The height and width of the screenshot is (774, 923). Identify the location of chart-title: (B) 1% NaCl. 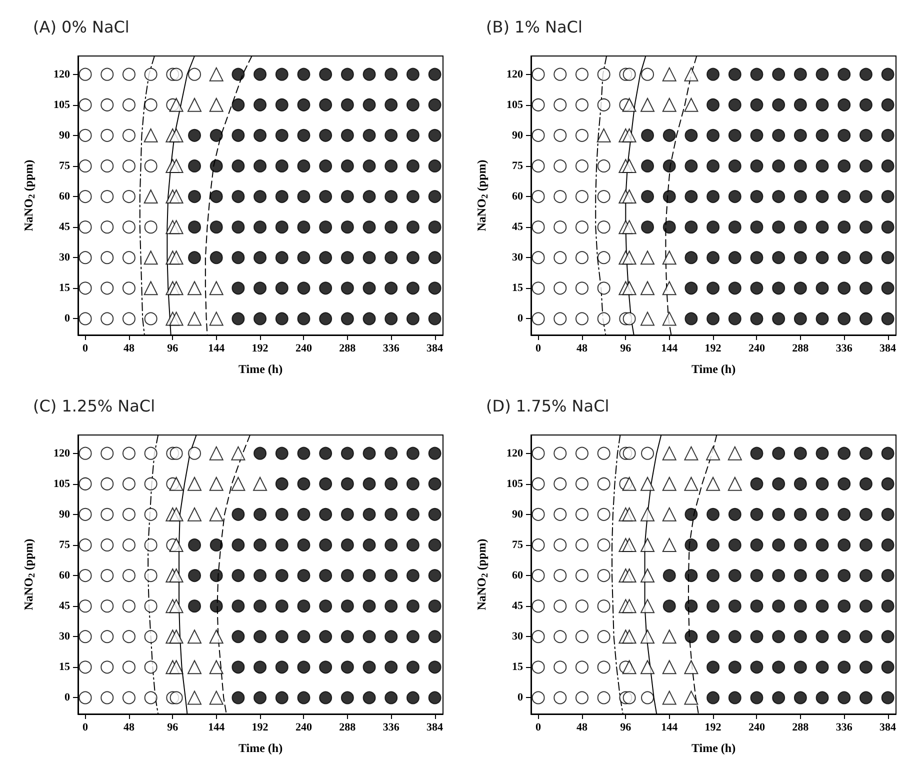
(534, 27).